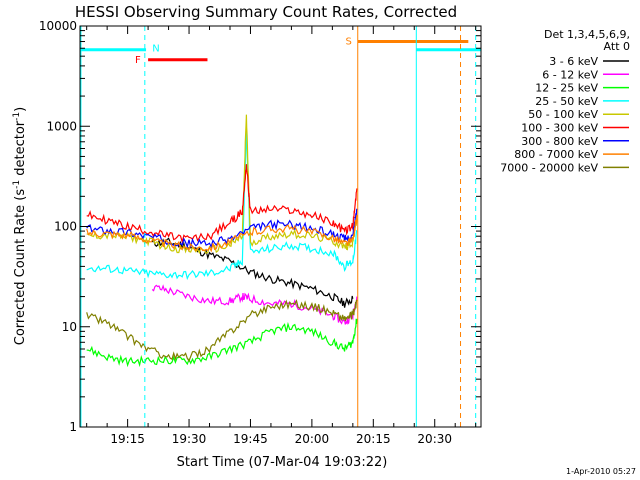 Image resolution: width=640 pixels, height=480 pixels. Describe the element at coordinates (587, 34) in the screenshot. I see `legend-title: Det 1,3,4,5,6,9,` at that location.